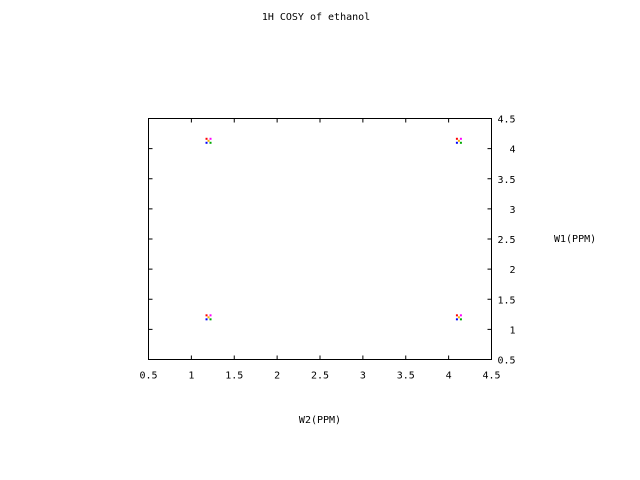  What do you see at coordinates (575, 239) in the screenshot?
I see `y-axis-label: W1(PPM)` at bounding box center [575, 239].